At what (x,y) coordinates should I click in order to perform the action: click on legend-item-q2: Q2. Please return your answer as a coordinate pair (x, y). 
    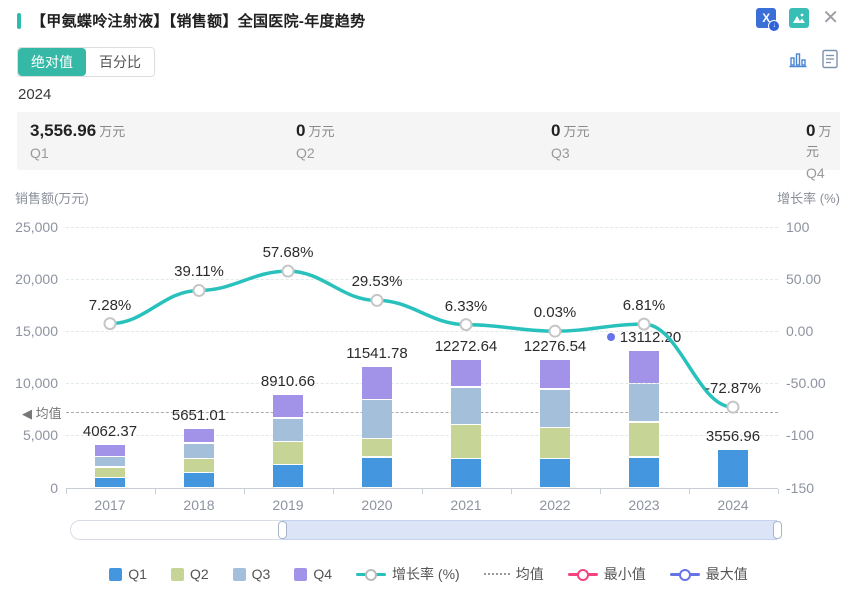
    Looking at the image, I should click on (189, 574).